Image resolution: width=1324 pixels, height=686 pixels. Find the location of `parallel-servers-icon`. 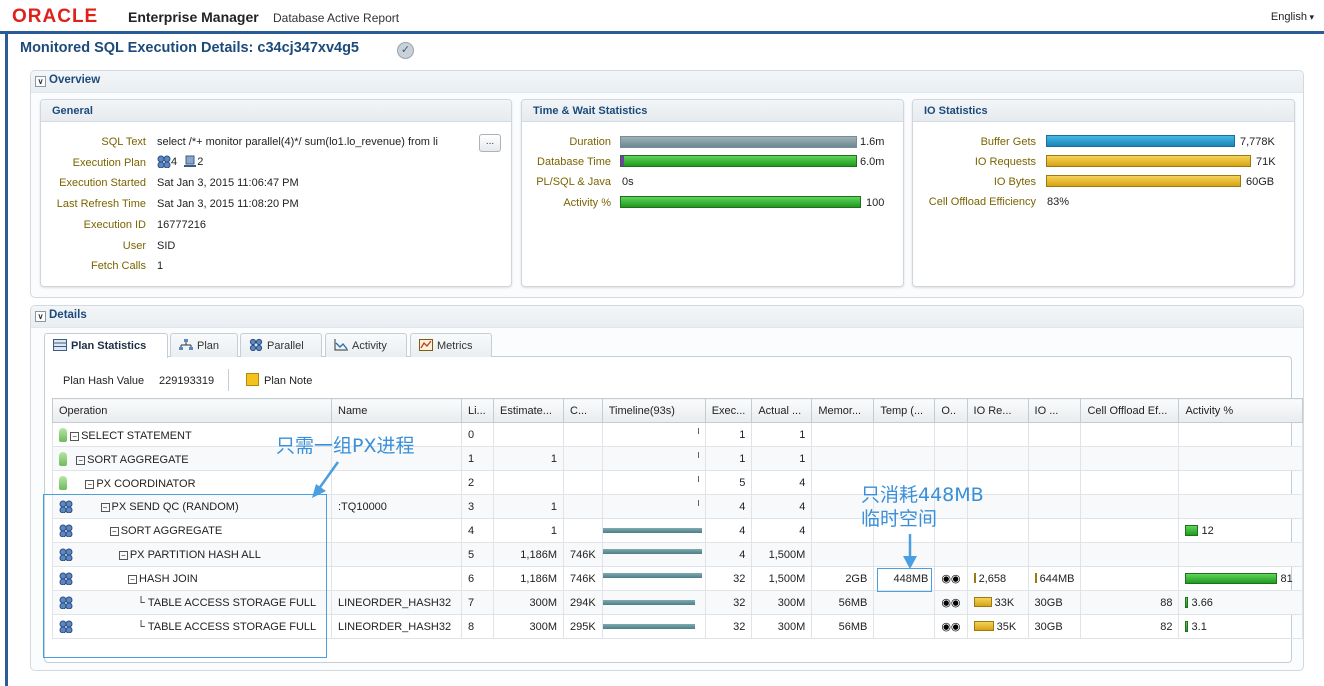

parallel-servers-icon is located at coordinates (164, 161).